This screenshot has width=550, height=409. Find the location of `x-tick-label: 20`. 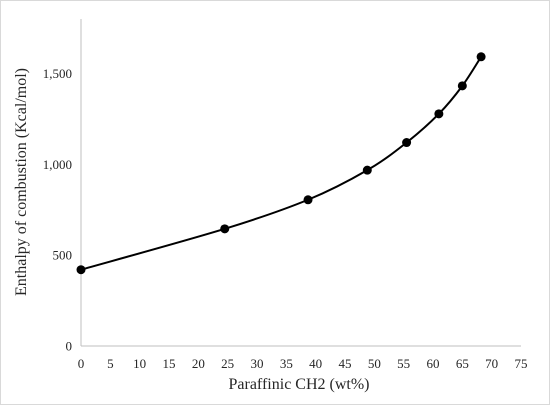

x-tick-label: 20 is located at coordinates (198, 363).